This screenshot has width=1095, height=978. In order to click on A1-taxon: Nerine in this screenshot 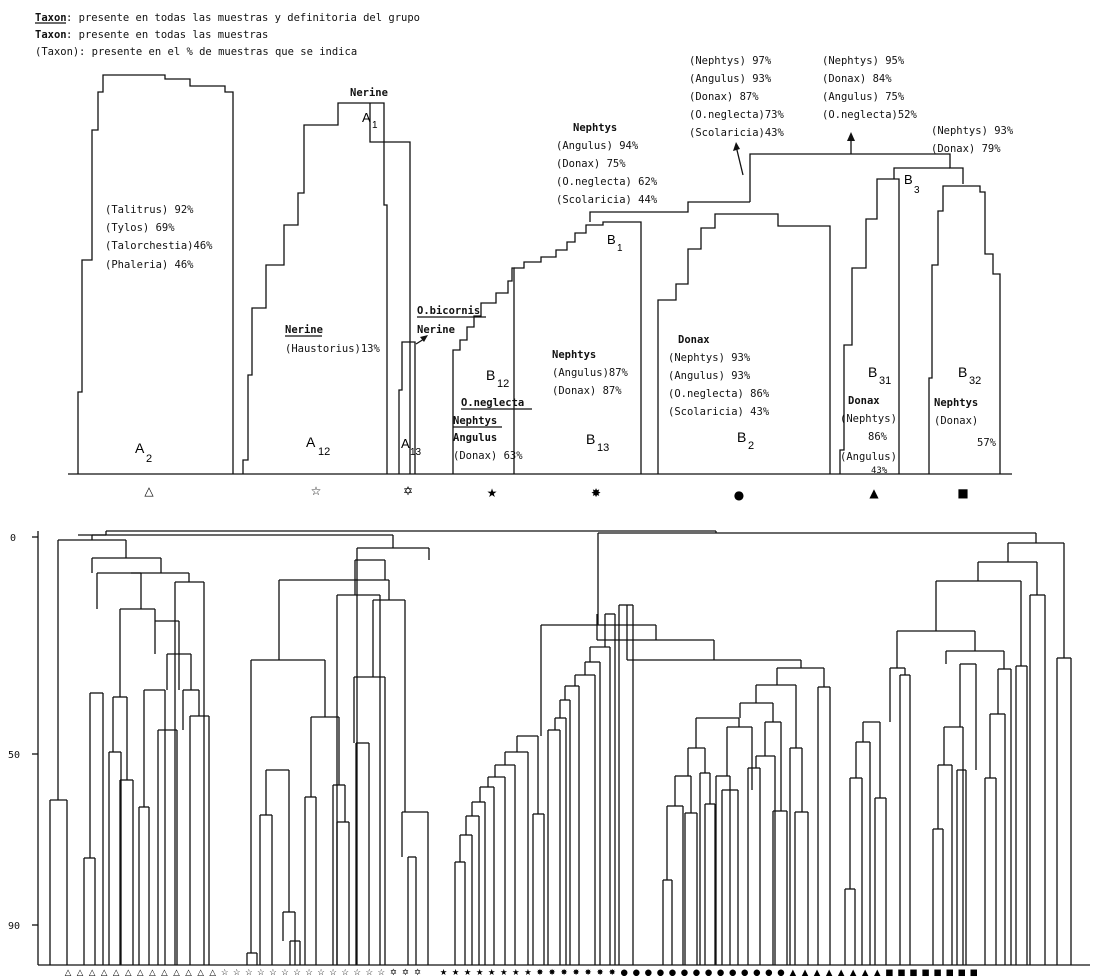, I will do `click(369, 93)`.